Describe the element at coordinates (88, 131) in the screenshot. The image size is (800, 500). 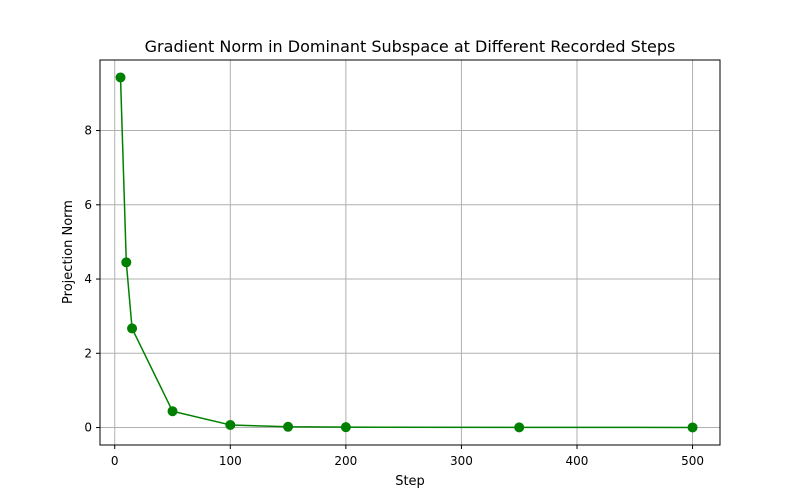
I see `y-tick-label: 8` at that location.